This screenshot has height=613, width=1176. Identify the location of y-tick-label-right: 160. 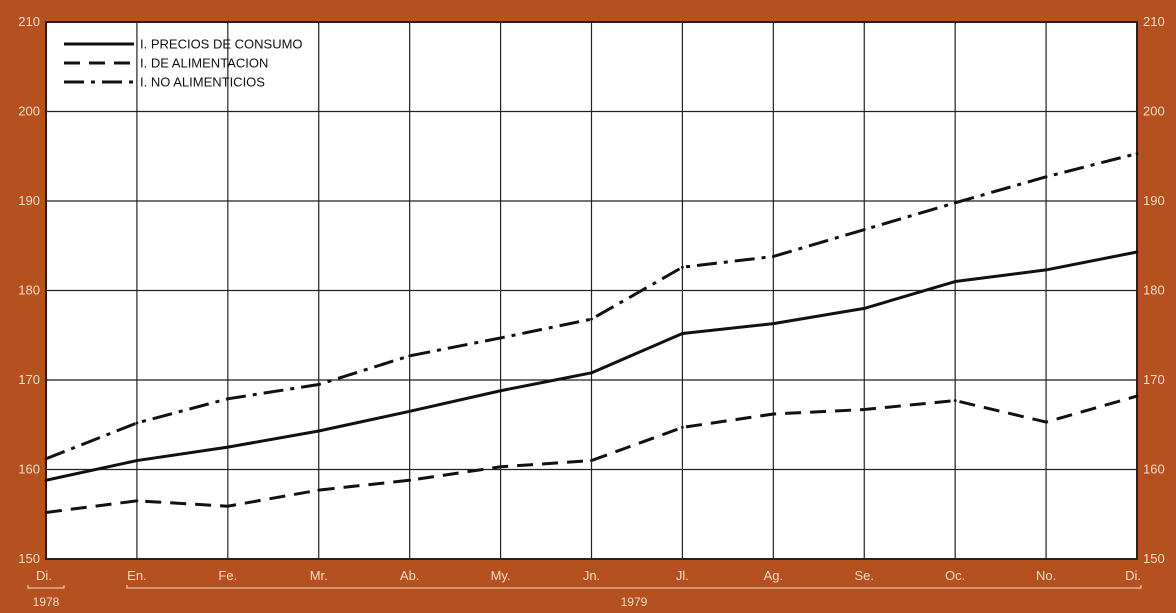
(1154, 469).